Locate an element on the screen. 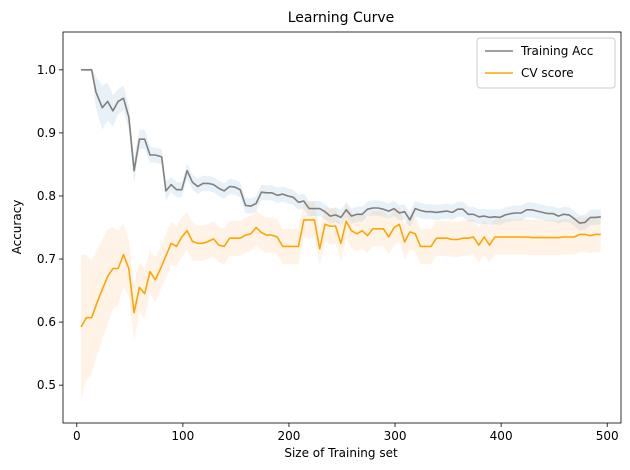 This screenshot has width=630, height=470. x-tick-label: 500 is located at coordinates (607, 436).